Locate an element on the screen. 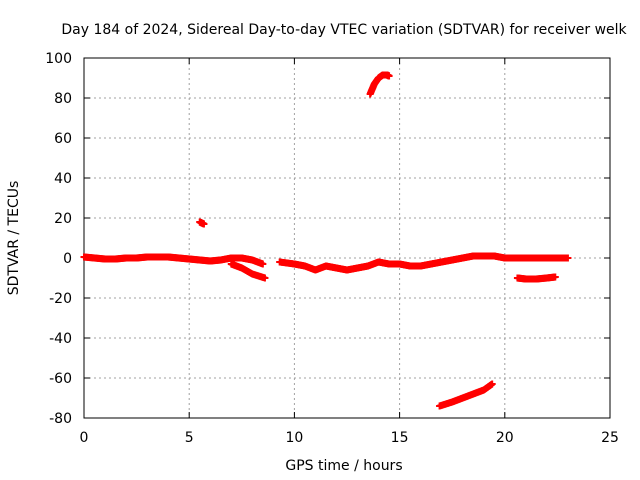  y-tick-label: -60 is located at coordinates (60, 379).